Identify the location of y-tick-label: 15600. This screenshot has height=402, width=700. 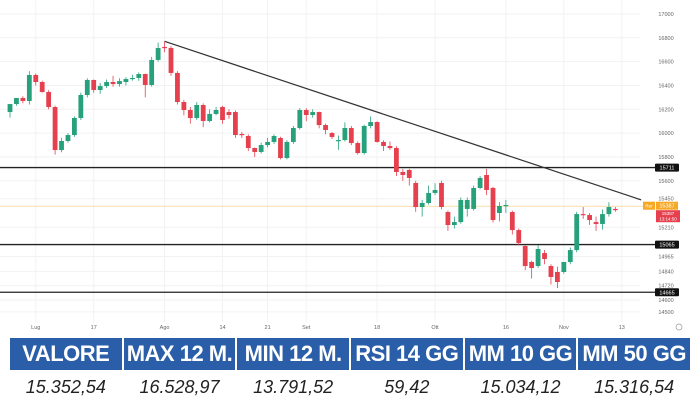
(665, 182).